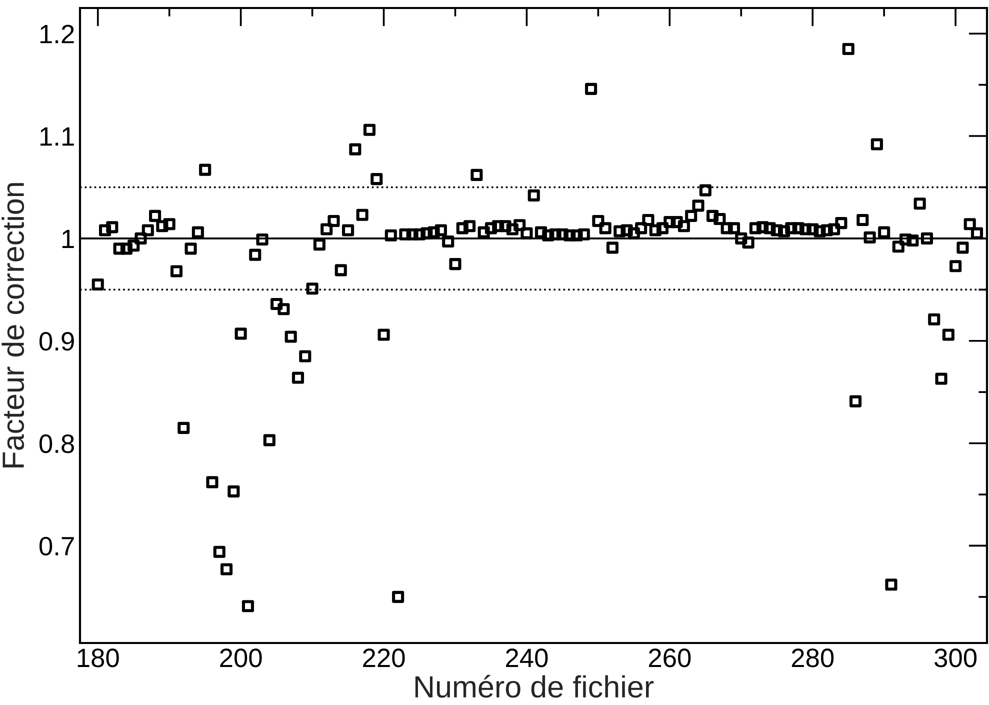 This screenshot has height=705, width=989. Describe the element at coordinates (57, 34) in the screenshot. I see `y-tick-label: 1.2` at that location.